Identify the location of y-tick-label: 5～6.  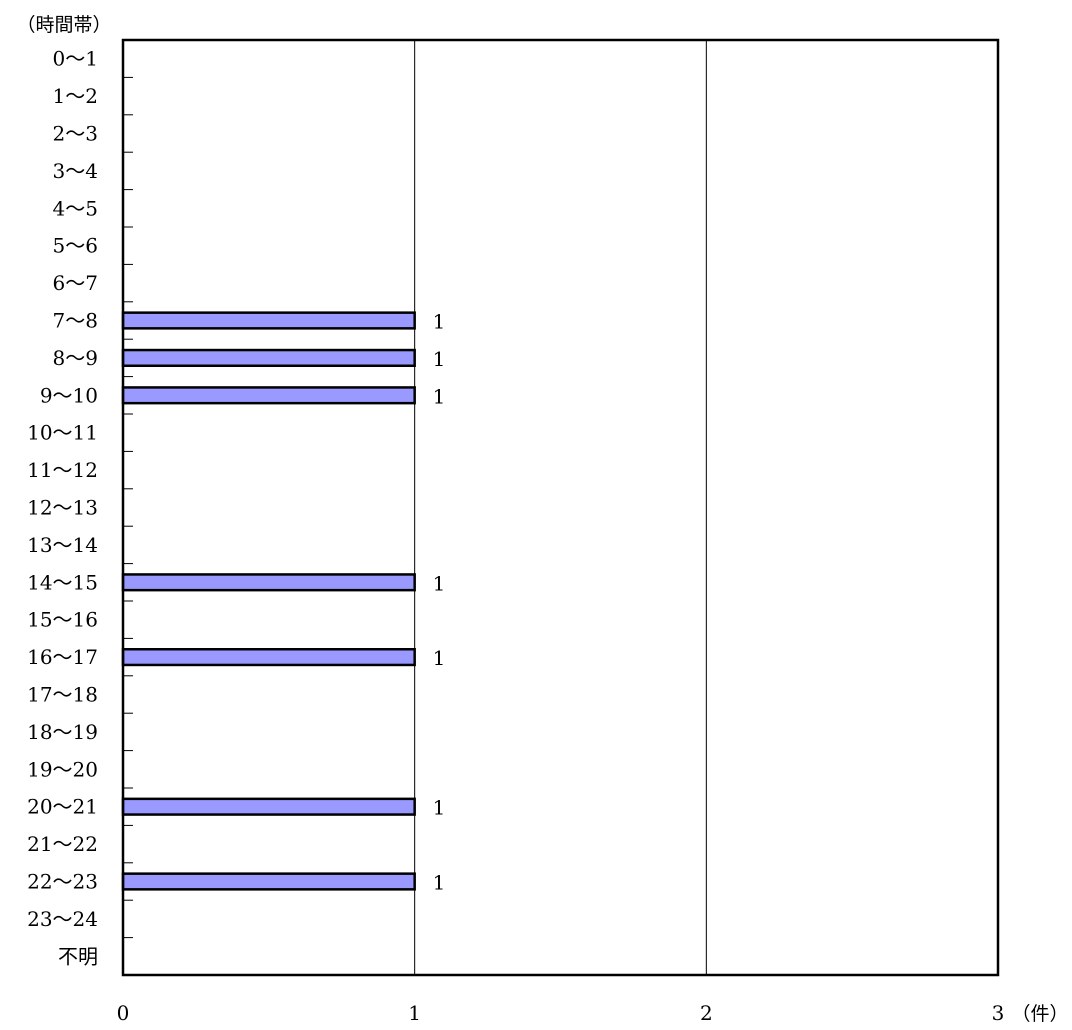
(75, 246).